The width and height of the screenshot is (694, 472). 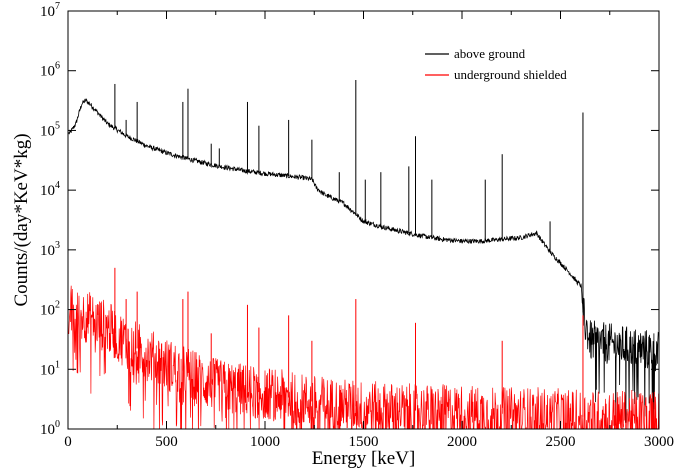 I want to click on y-tick-label: 10⁴, so click(x=50, y=189).